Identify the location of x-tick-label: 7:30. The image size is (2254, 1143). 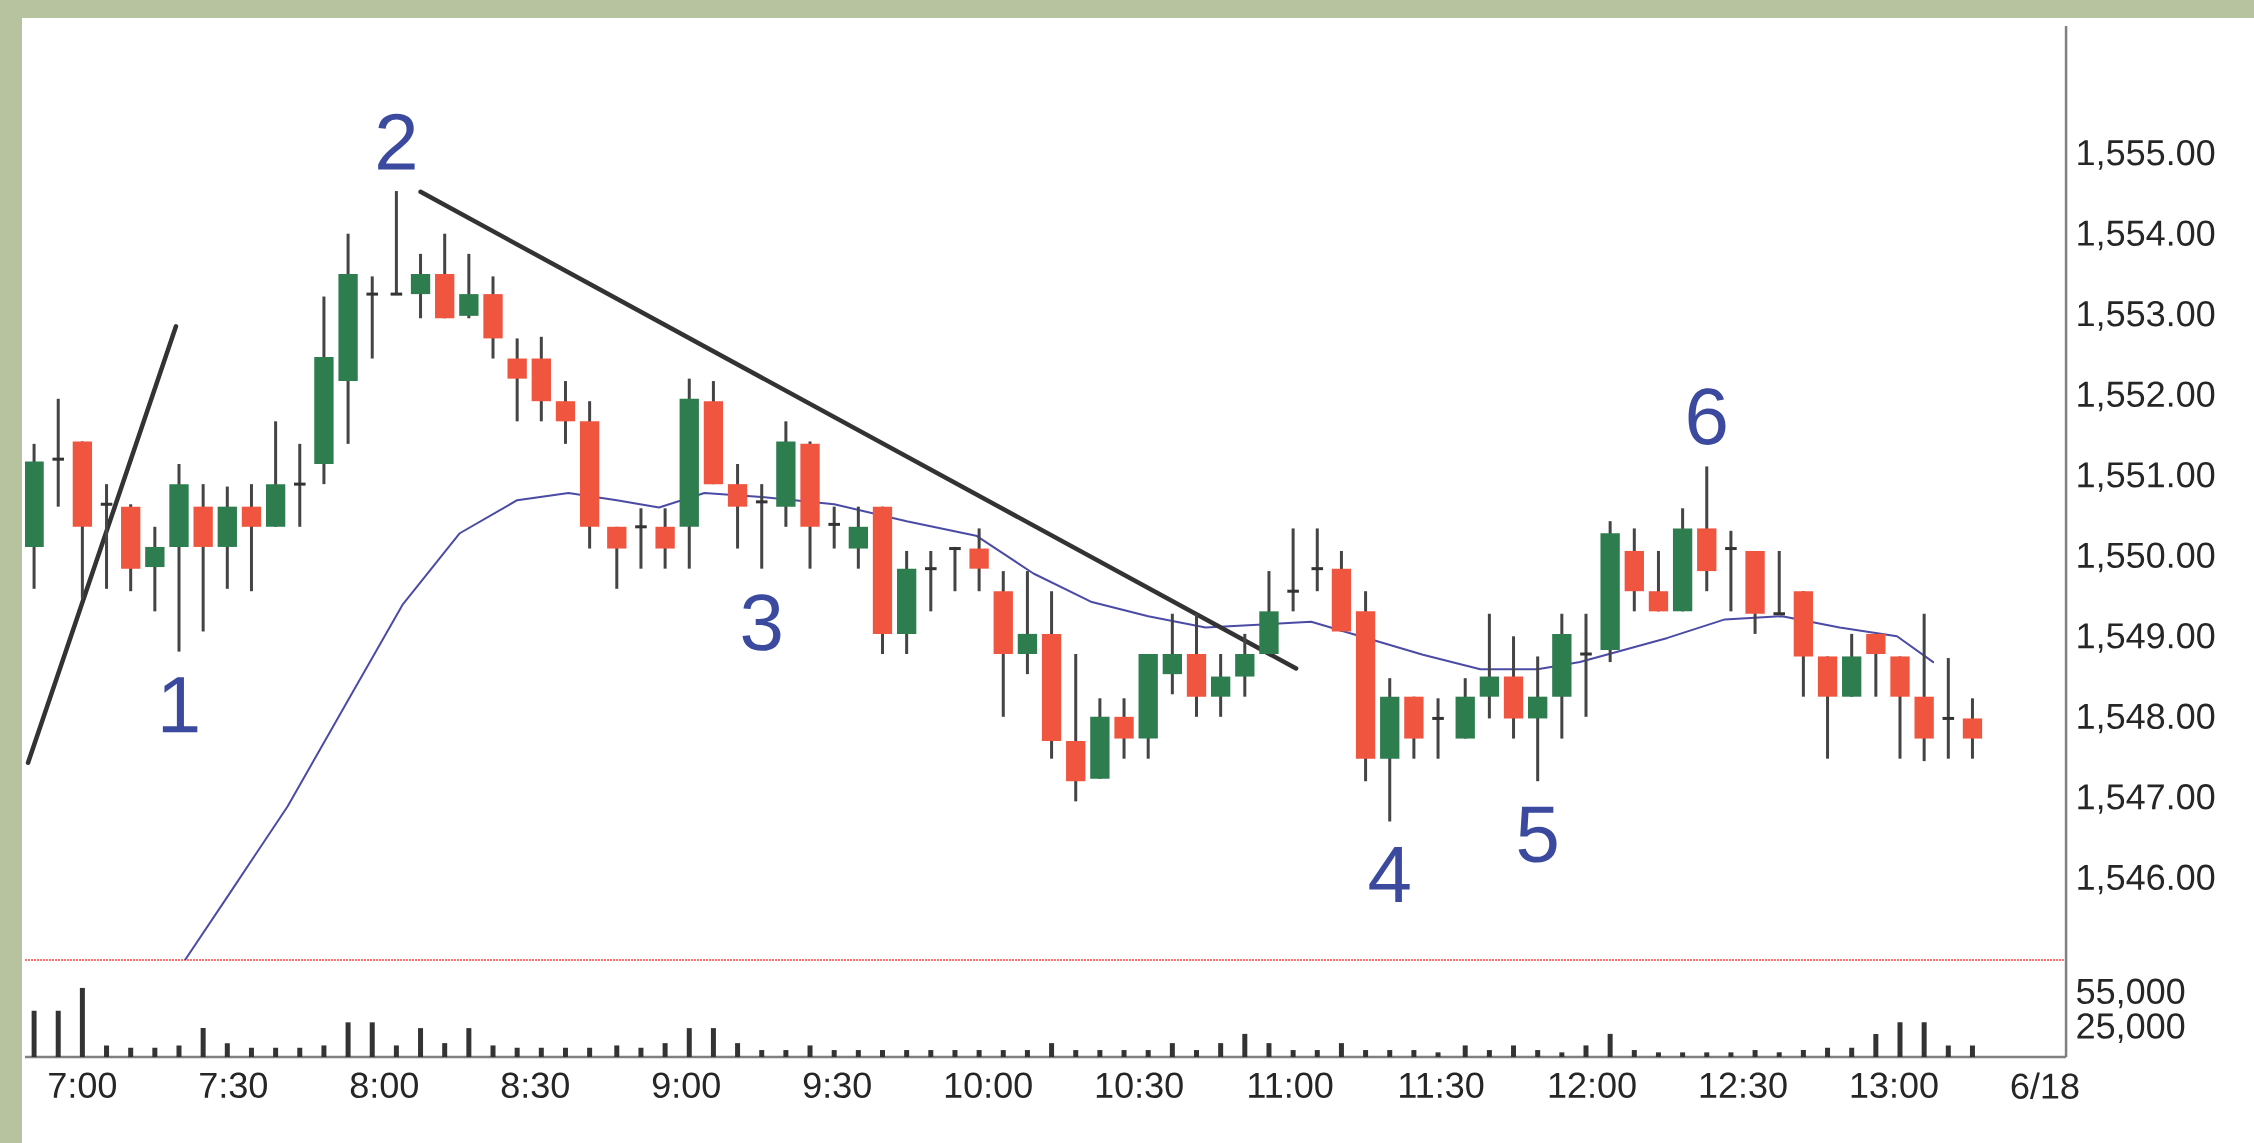
(233, 1085).